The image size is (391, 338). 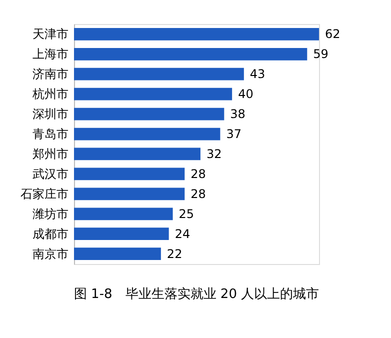 I want to click on y-tick-label: 济南市, so click(x=50, y=74).